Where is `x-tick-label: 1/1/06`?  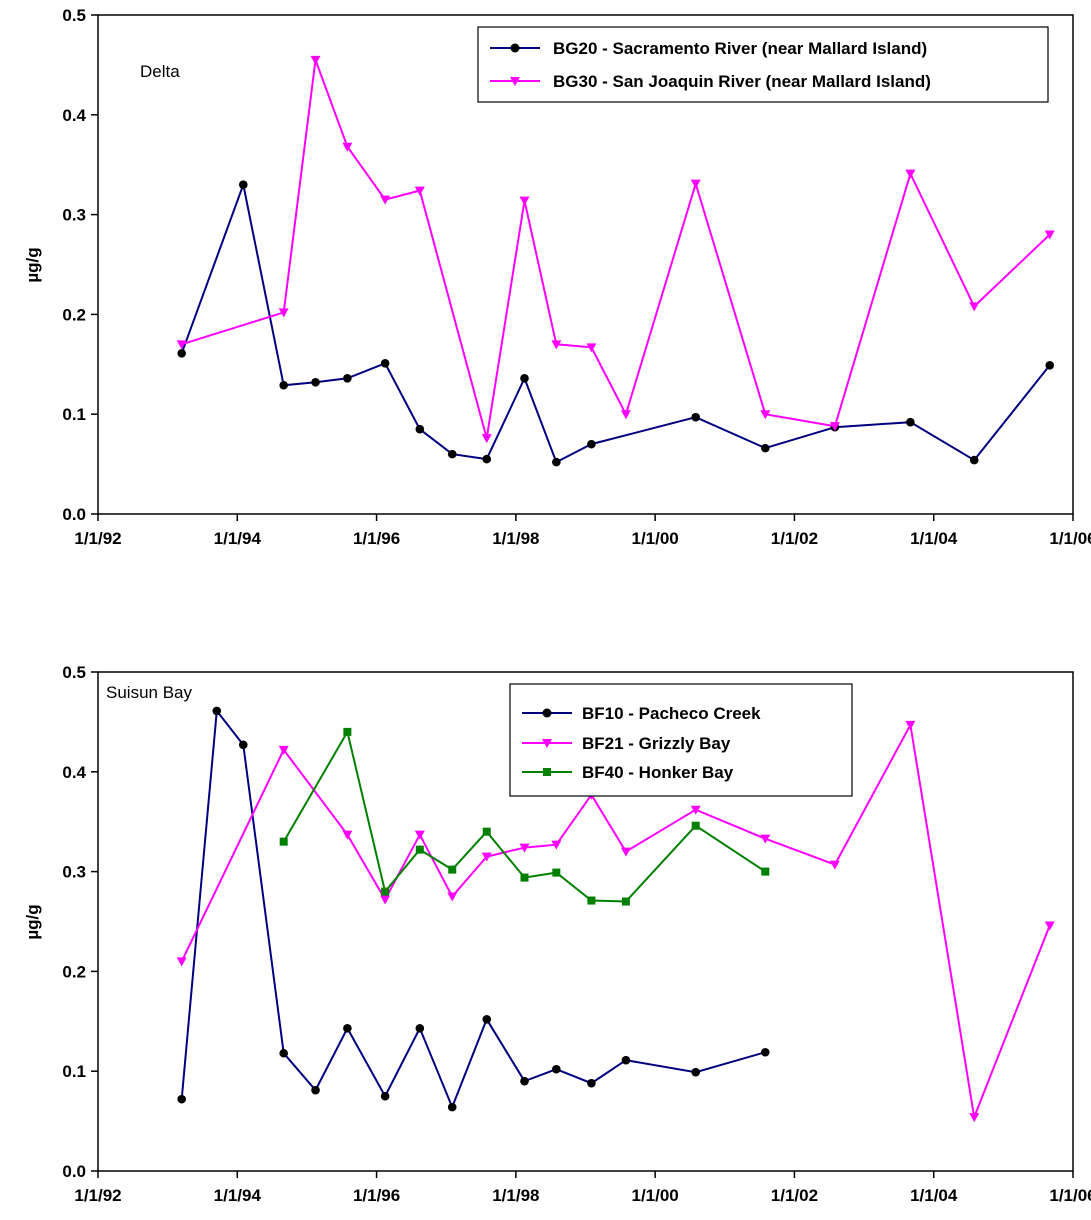 x-tick-label: 1/1/06 is located at coordinates (1070, 538).